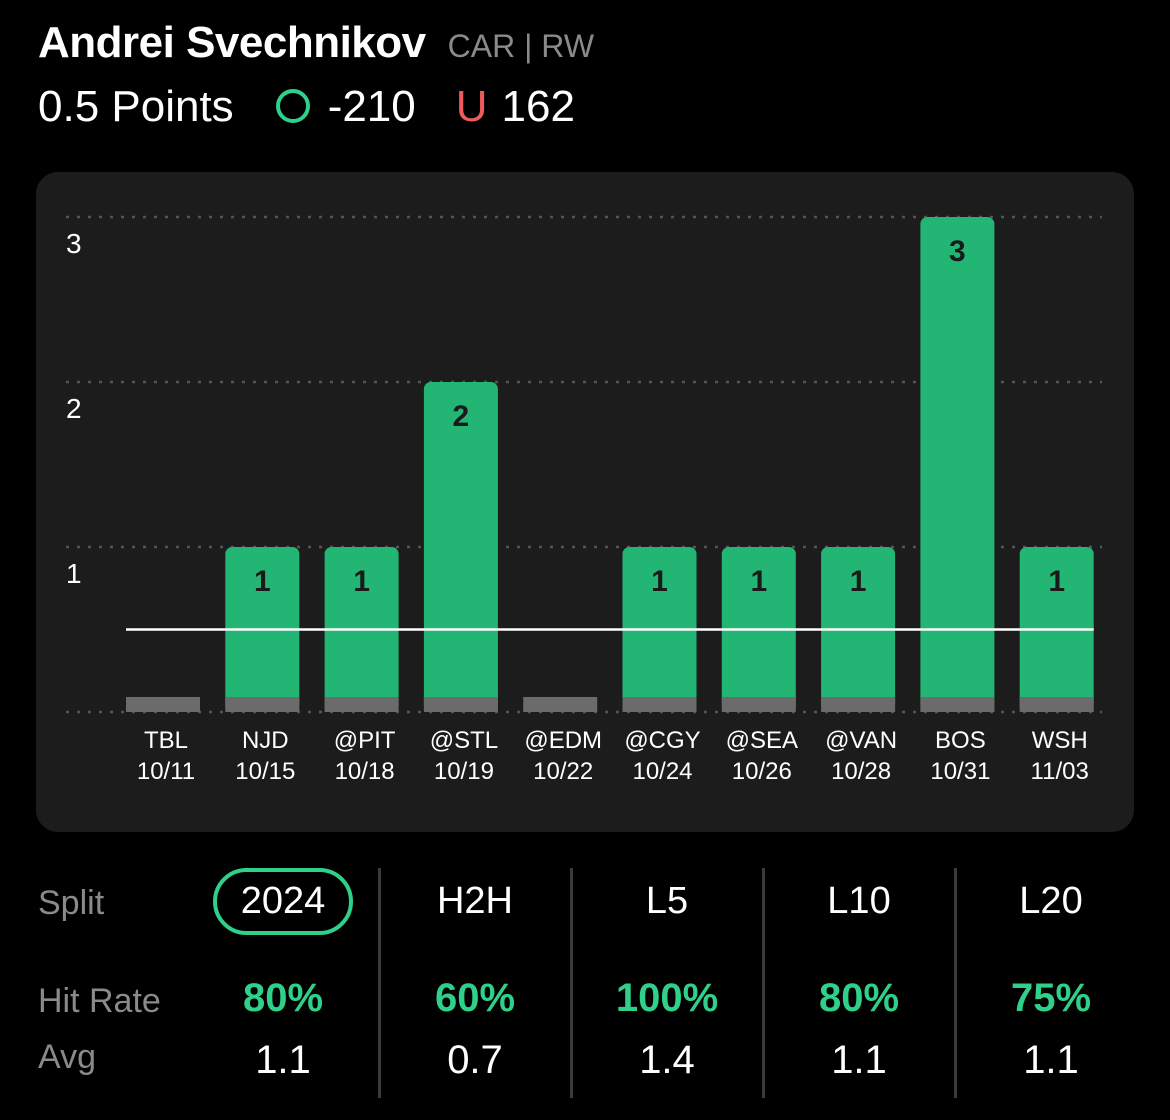 The image size is (1170, 1120). Describe the element at coordinates (861, 771) in the screenshot. I see `x-tick-date: 10/28` at that location.